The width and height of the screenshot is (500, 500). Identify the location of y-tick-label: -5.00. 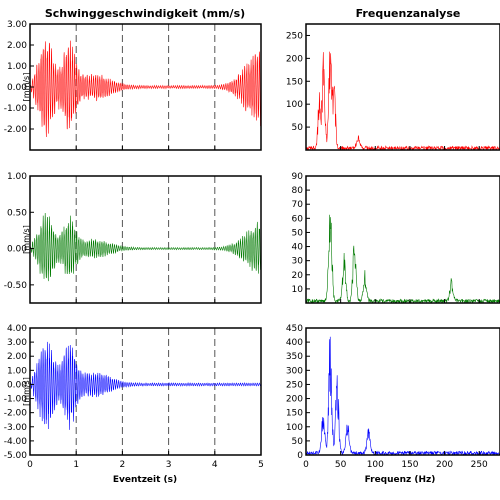
(16, 456).